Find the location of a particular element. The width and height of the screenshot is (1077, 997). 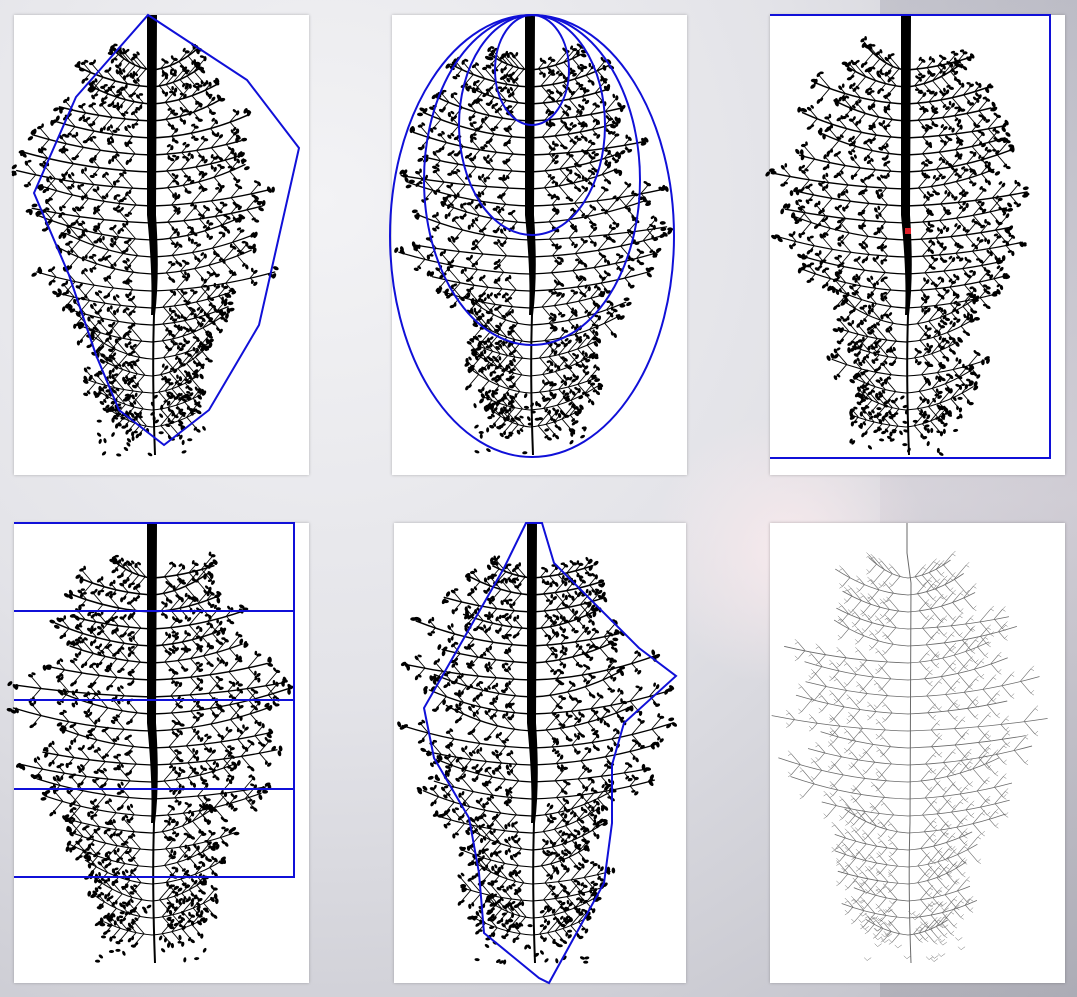

tree is located at coordinates (534, 235).